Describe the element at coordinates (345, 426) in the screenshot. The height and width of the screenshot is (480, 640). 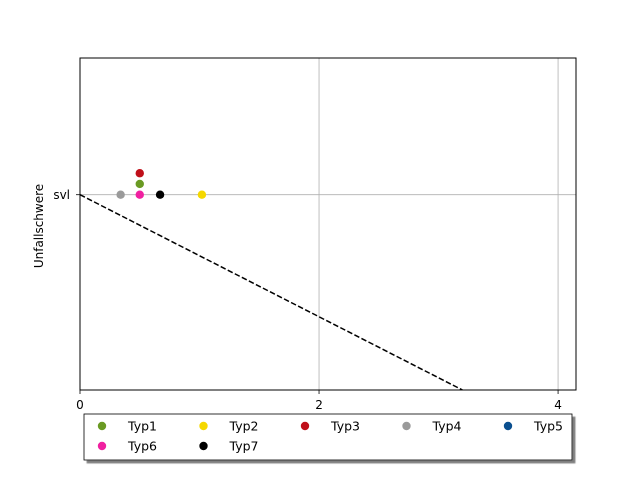
I see `legend-label-typ3: Typ3` at that location.